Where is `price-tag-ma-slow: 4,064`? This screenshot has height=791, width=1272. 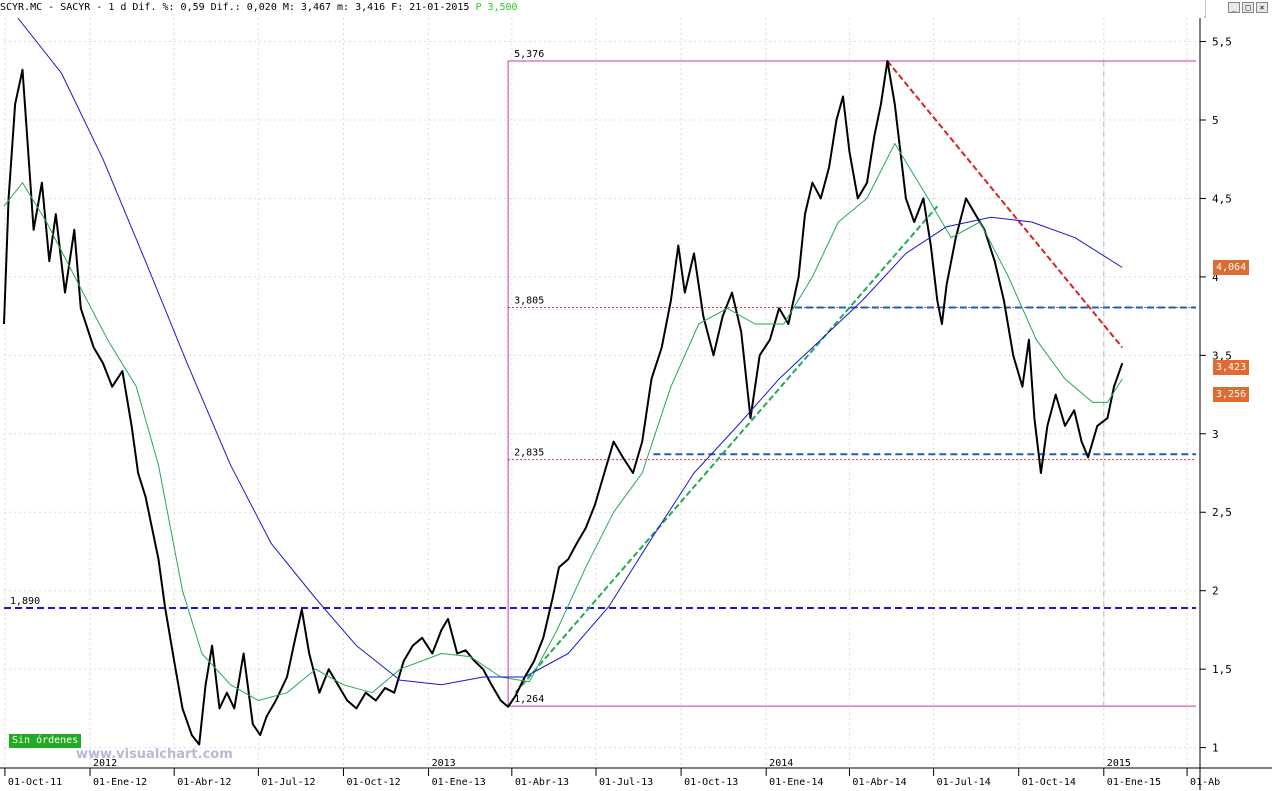 price-tag-ma-slow: 4,064 is located at coordinates (1231, 267).